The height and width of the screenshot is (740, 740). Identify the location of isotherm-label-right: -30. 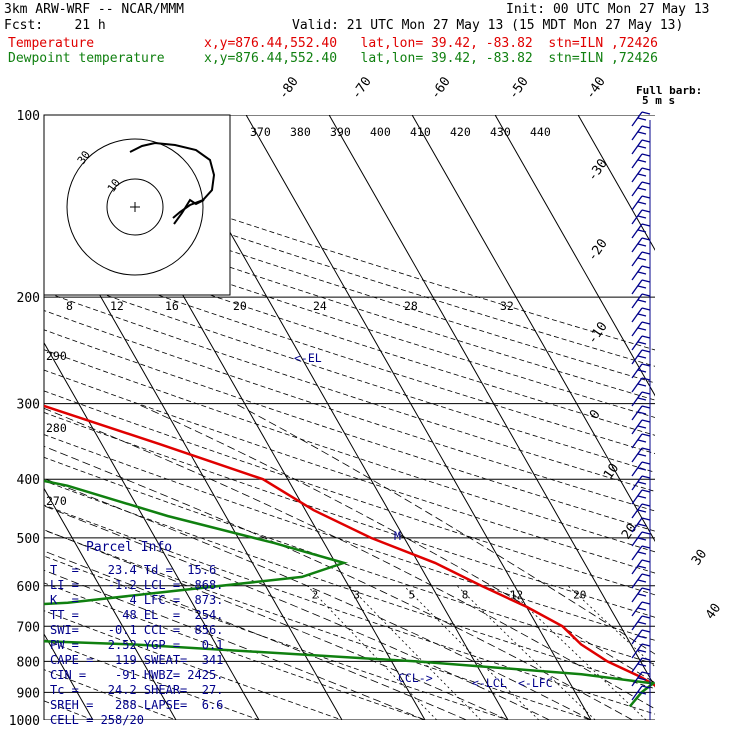
(598, 170).